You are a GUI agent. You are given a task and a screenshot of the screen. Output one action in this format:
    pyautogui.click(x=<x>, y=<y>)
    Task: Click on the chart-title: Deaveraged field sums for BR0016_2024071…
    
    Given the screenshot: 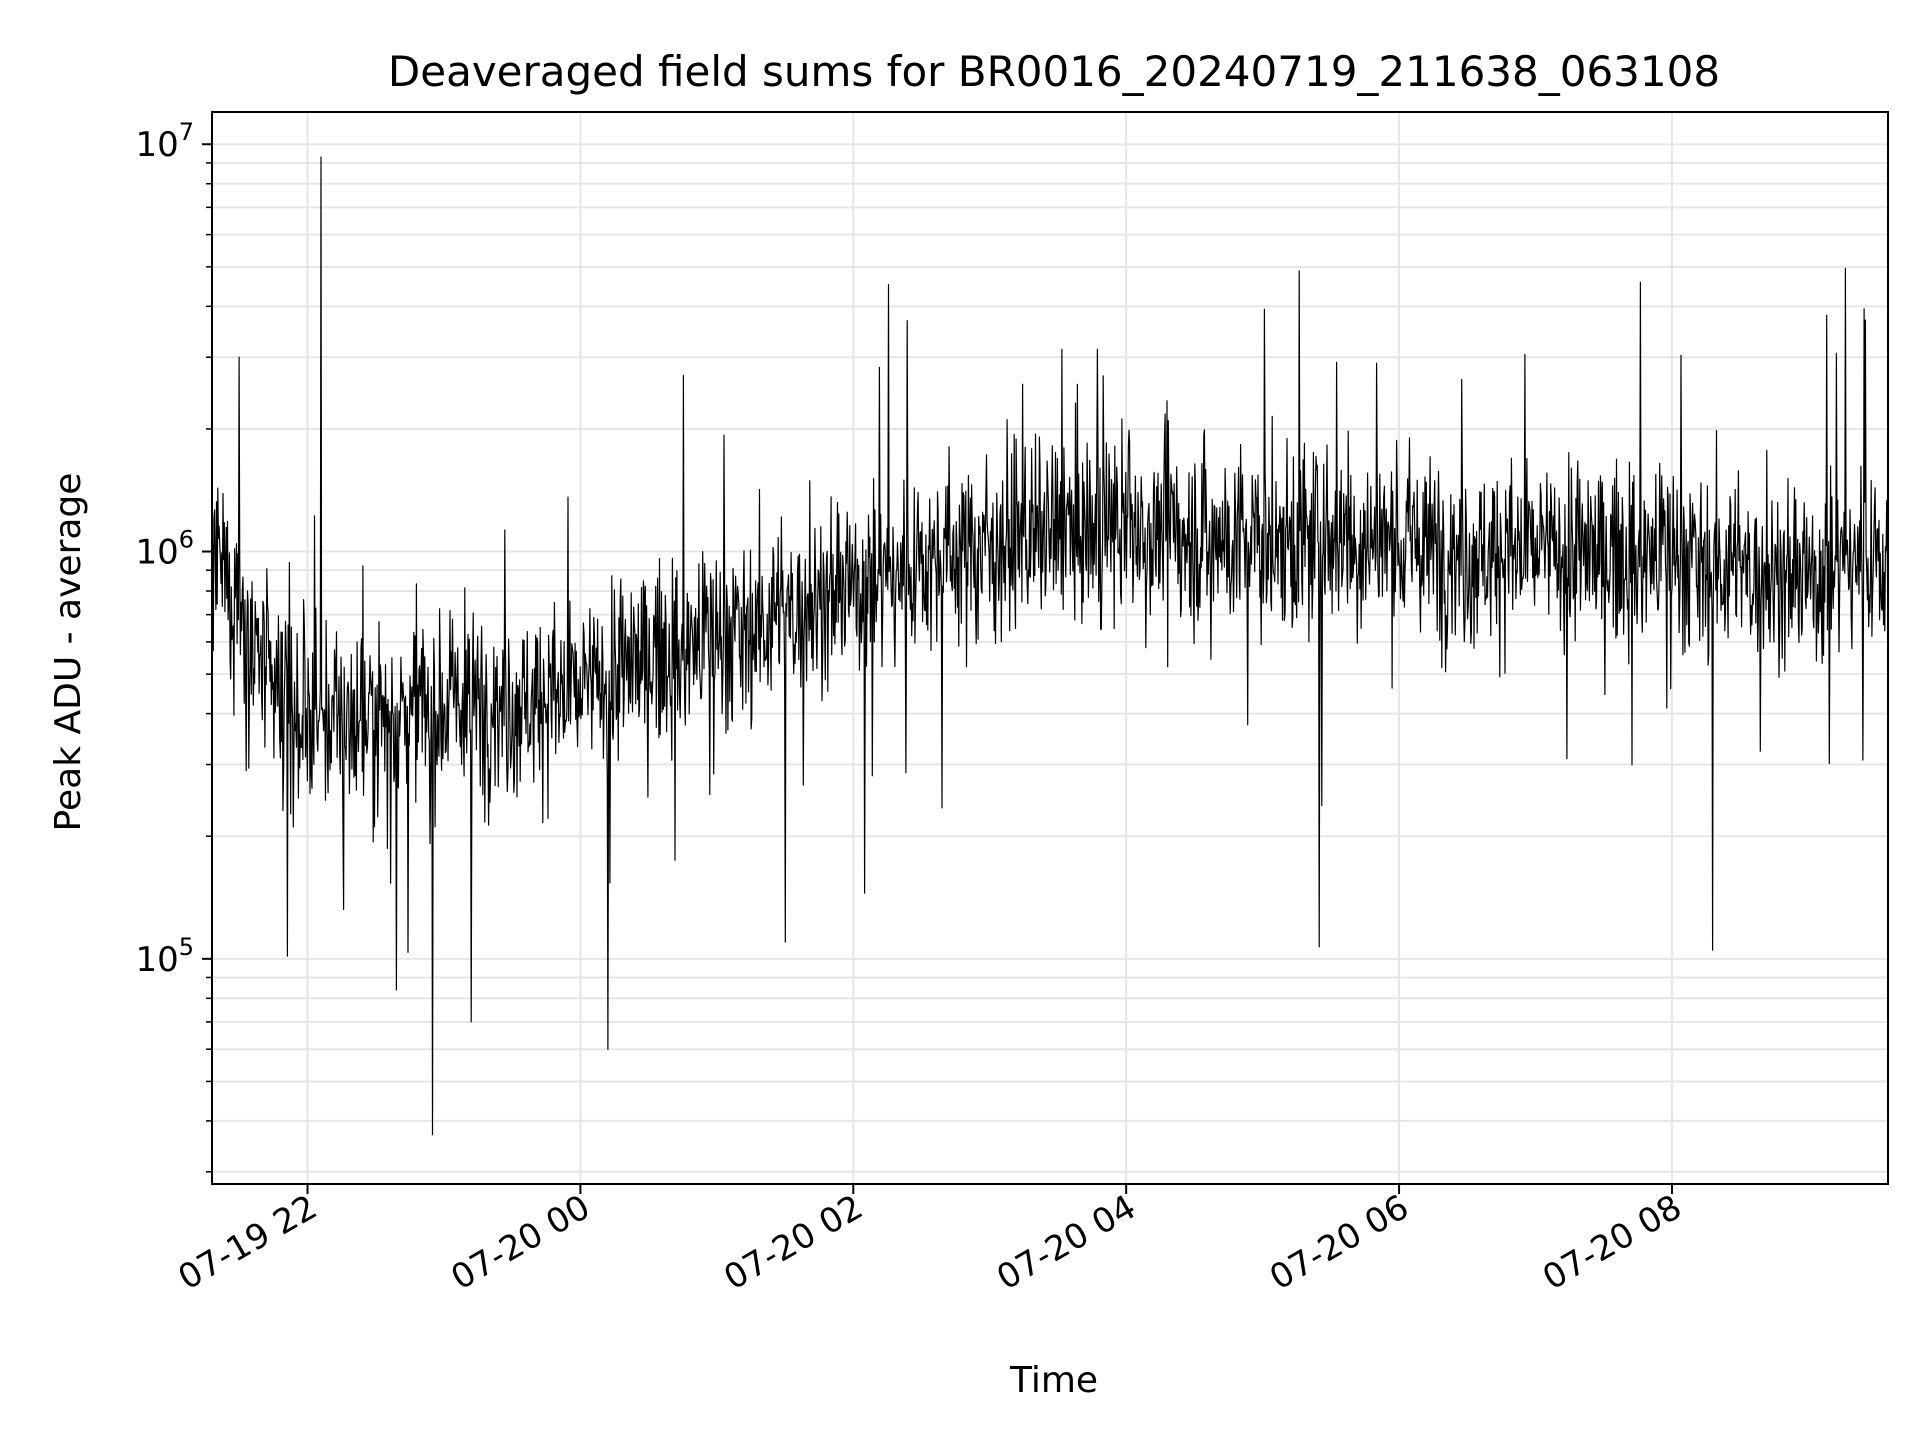 What is the action you would take?
    pyautogui.click(x=1054, y=71)
    